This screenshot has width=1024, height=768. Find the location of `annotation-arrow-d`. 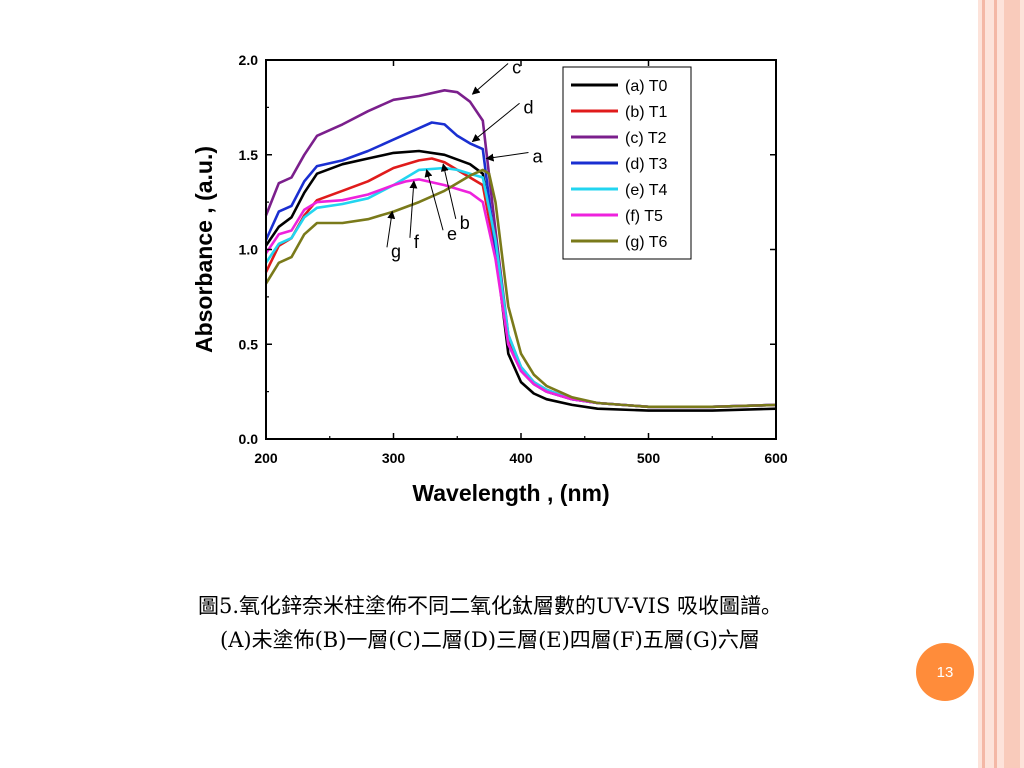

annotation-arrow-d is located at coordinates (495, 122).